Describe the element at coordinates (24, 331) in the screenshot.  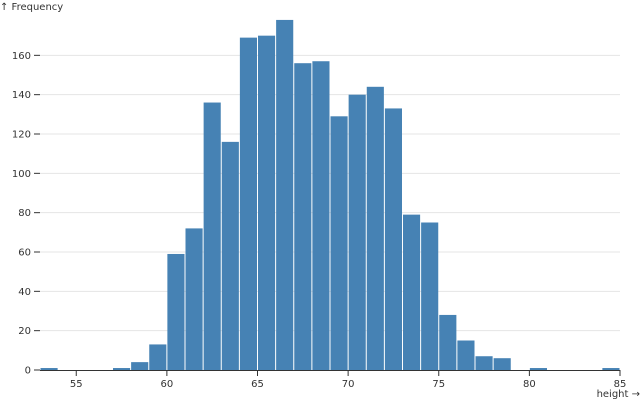
I see `y-tick-label: 20` at that location.